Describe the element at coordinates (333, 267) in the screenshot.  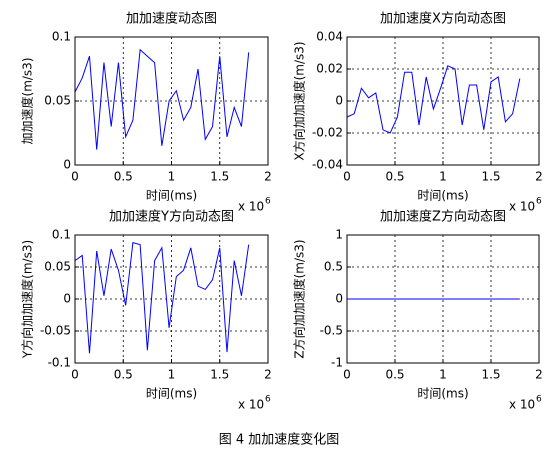
I see `y-tick-label: 0.5` at that location.